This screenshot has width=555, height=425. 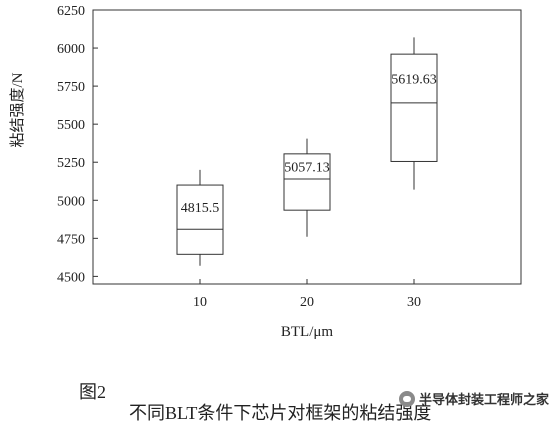 What do you see at coordinates (71, 201) in the screenshot?
I see `y-tick-label: 5000` at bounding box center [71, 201].